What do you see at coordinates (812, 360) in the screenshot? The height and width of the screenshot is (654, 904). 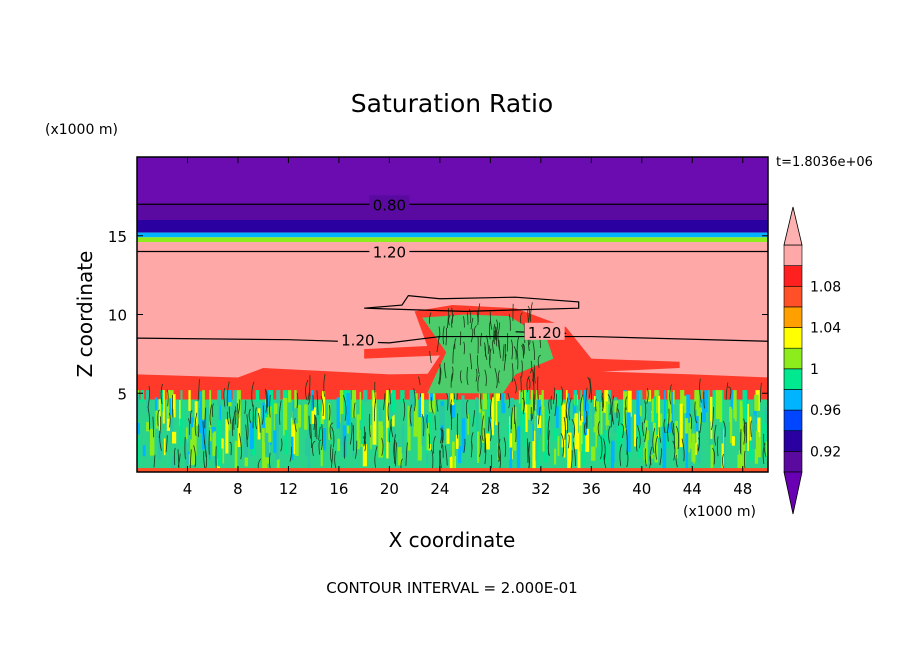 I see `colorbar: 1.08 1.04 1 0.96 0.92` at bounding box center [812, 360].